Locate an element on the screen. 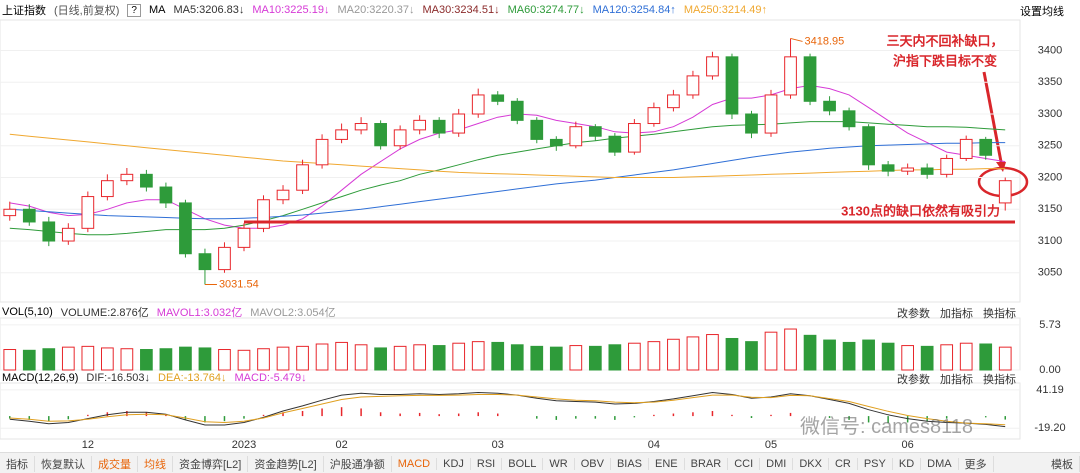 This screenshot has width=1080, height=473. tab: 成交量 is located at coordinates (115, 463).